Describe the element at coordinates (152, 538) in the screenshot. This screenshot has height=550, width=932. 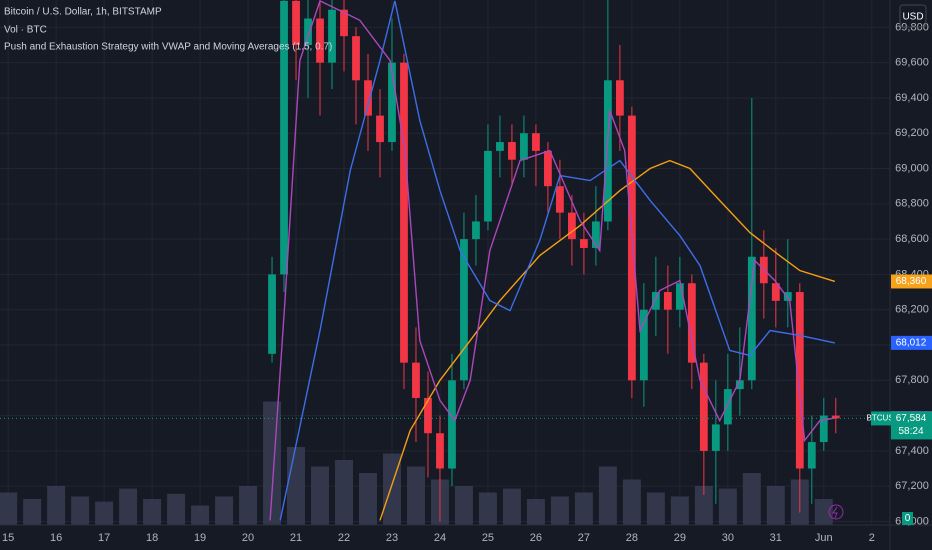
I see `x-tick-label: 18` at that location.